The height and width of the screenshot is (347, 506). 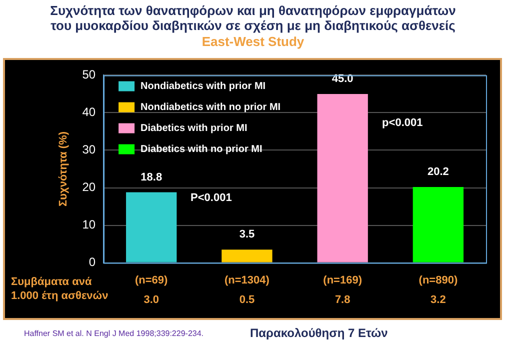 I want to click on x-tick-label: (n=1304), so click(x=247, y=280).